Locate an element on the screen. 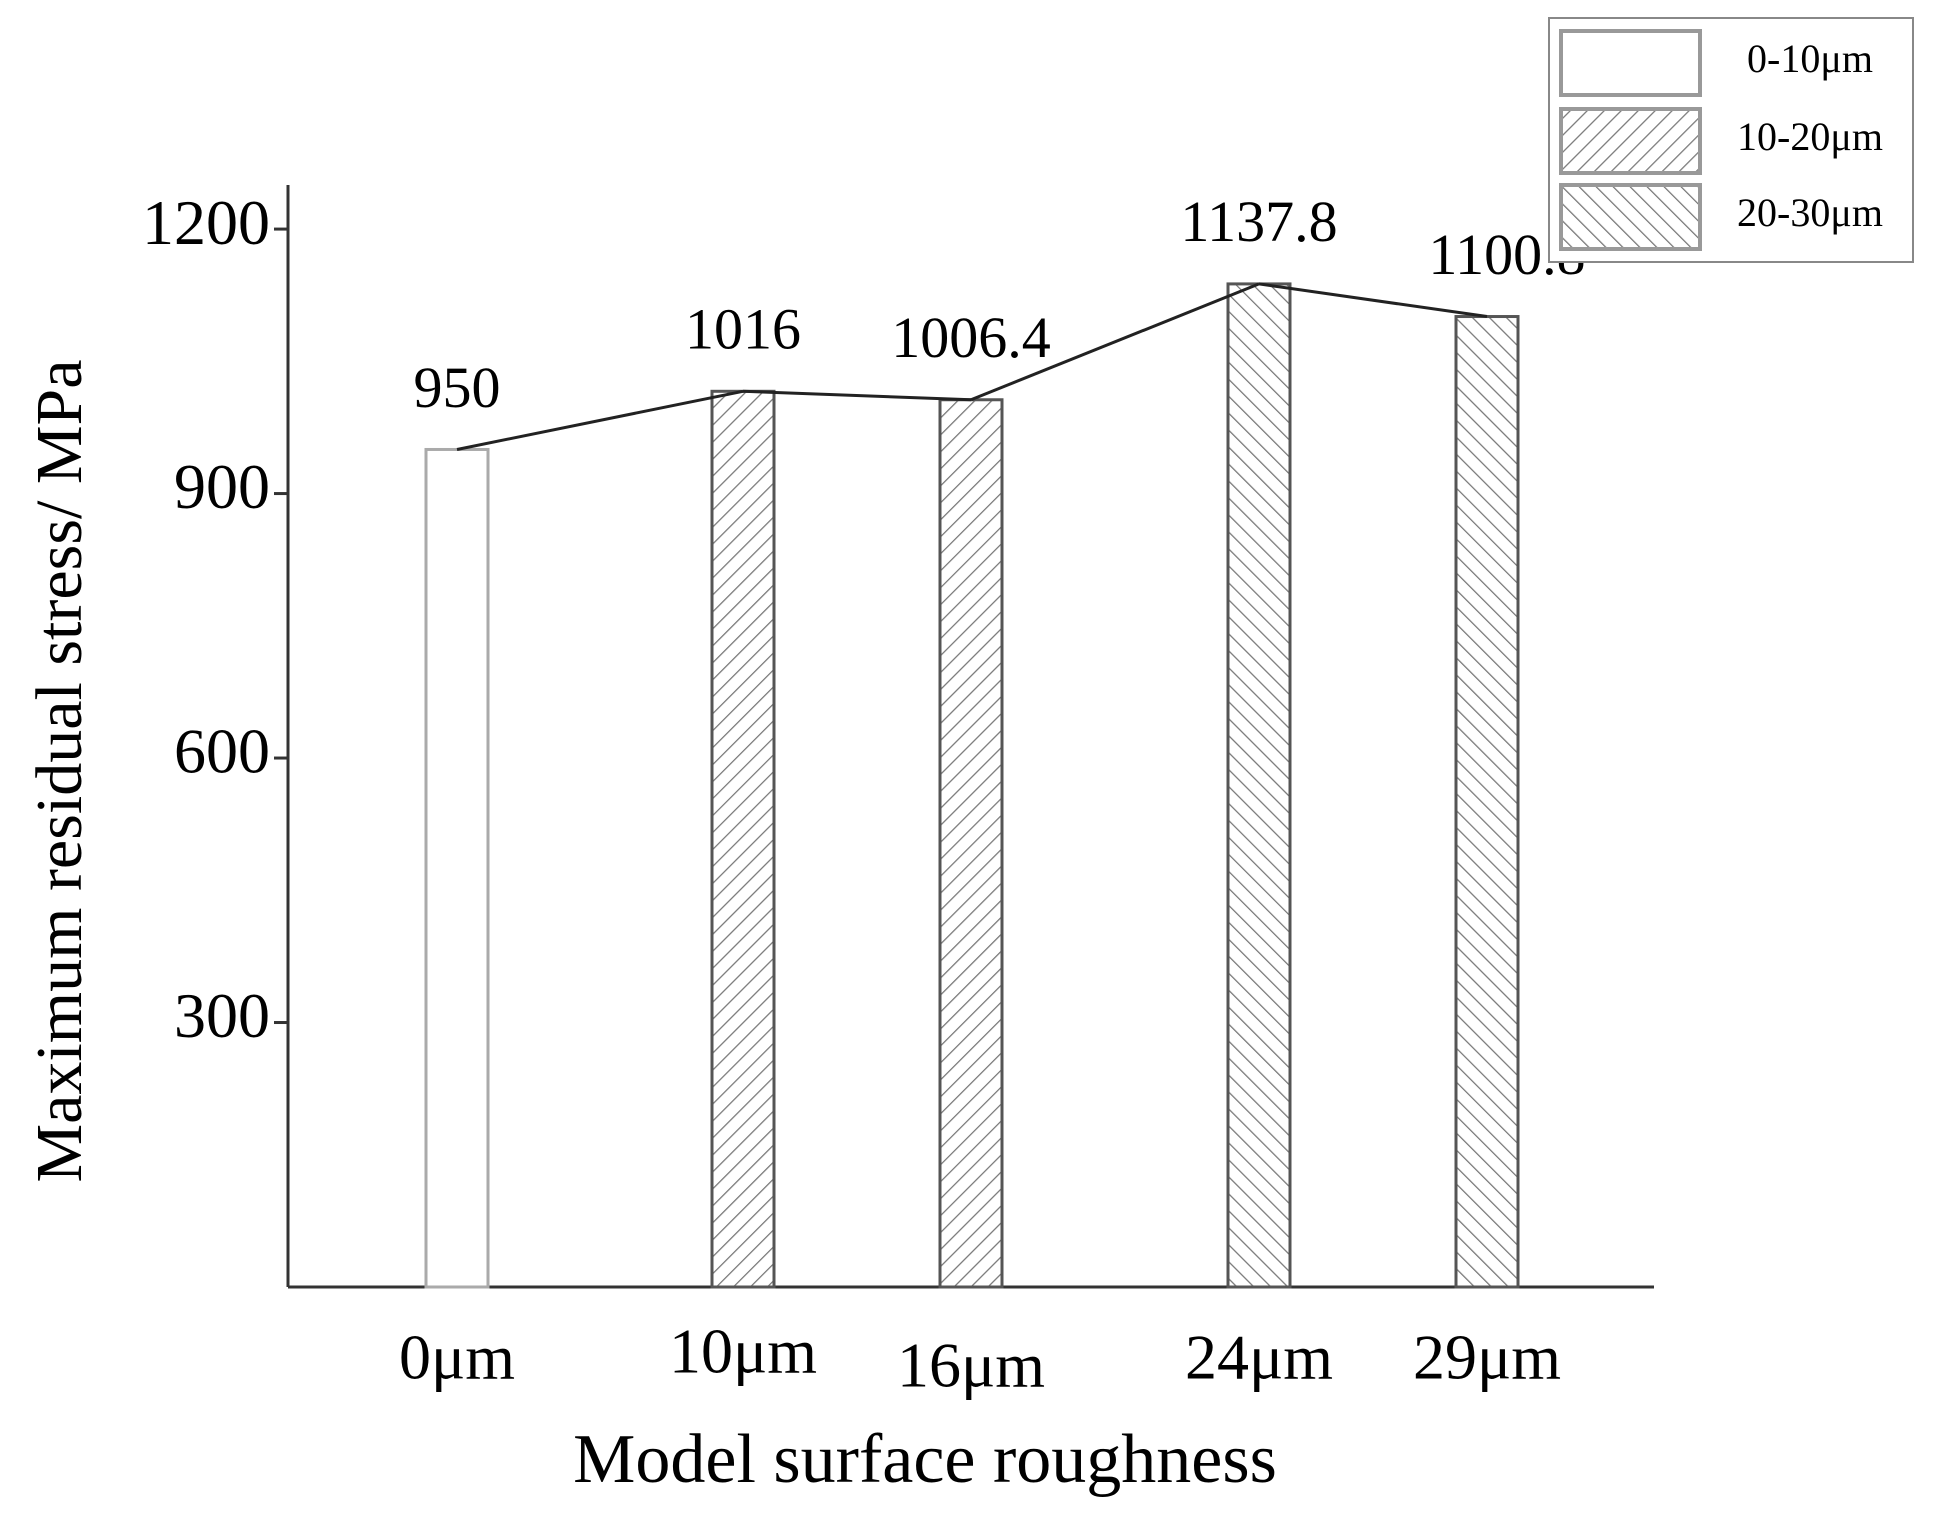 The width and height of the screenshot is (1935, 1515). data-label: 1006.4 is located at coordinates (971, 337).